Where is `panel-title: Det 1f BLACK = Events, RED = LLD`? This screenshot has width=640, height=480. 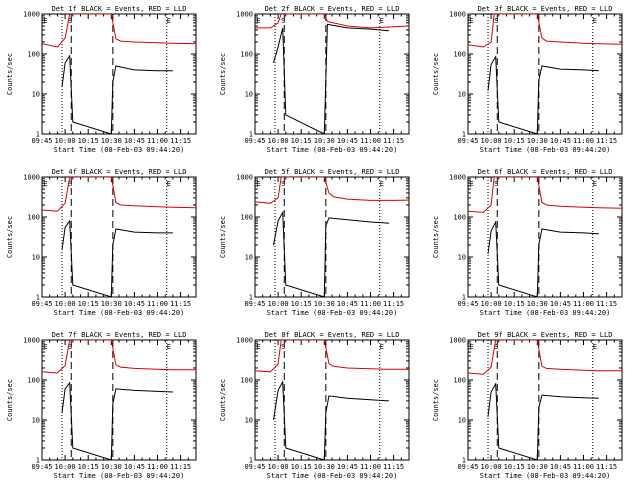
panel-title: Det 1f BLACK = Events, RED = LLD is located at coordinates (119, 9).